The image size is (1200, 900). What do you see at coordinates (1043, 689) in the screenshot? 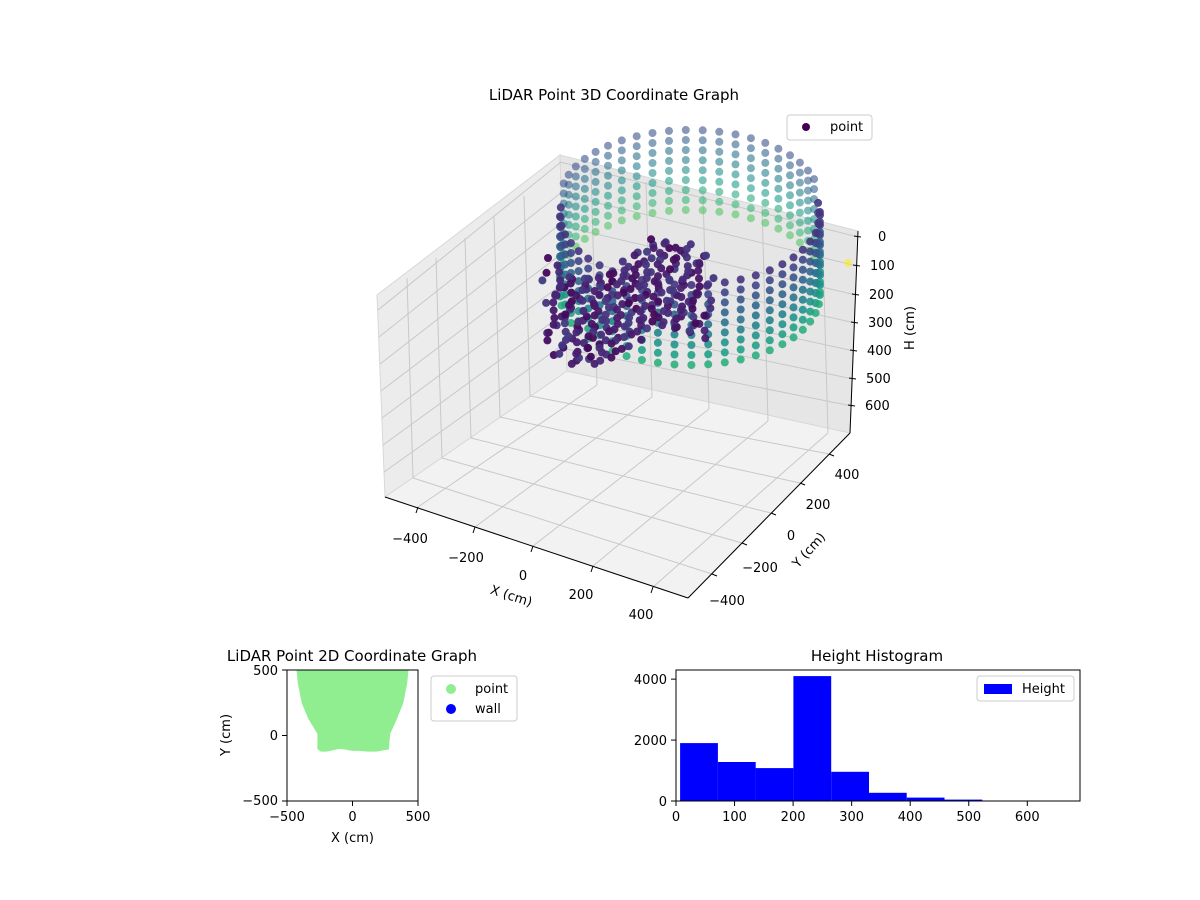
I see `legend-histogram-label: Height` at bounding box center [1043, 689].